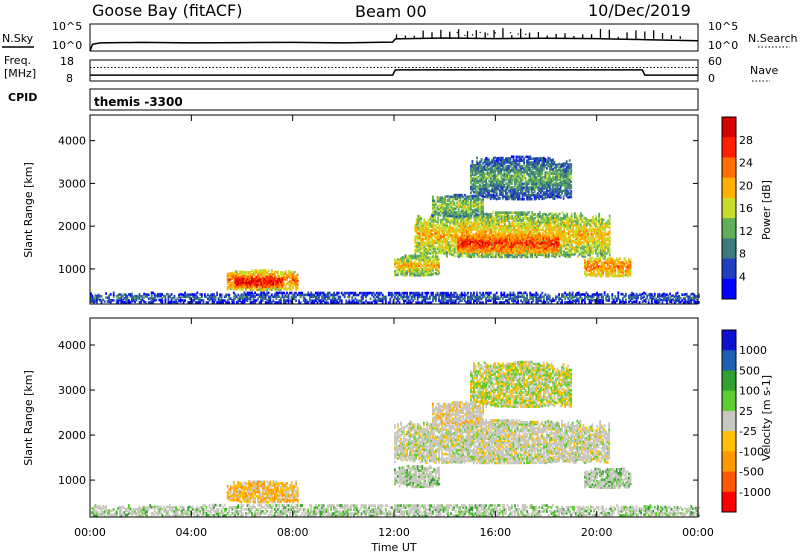 The image size is (800, 554). I want to click on freq-panel-frame, so click(394, 70).